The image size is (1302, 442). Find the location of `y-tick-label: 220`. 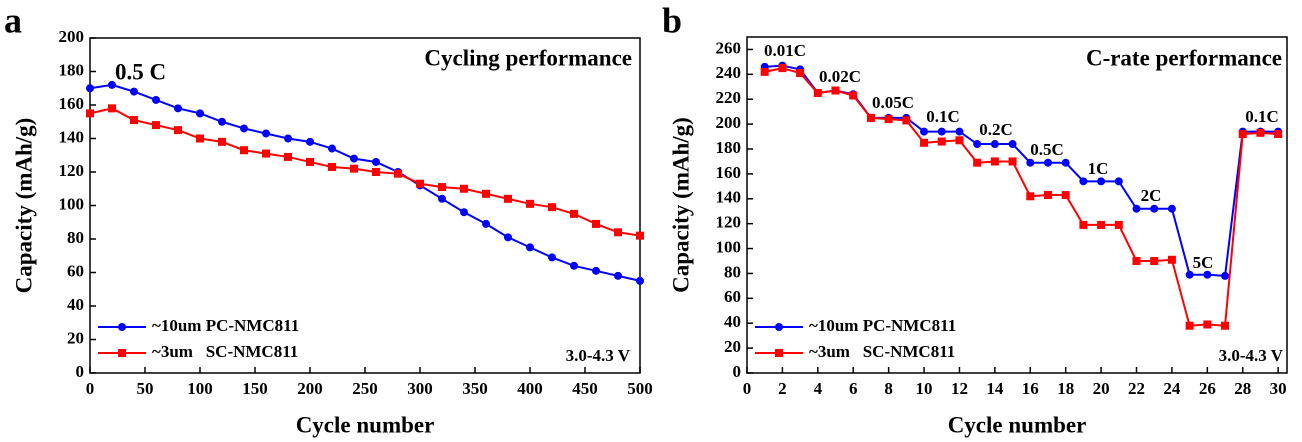

y-tick-label: 220 is located at coordinates (729, 97).